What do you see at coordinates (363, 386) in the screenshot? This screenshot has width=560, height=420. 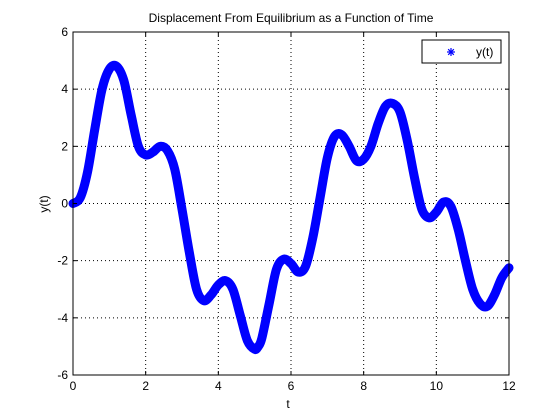 I see `x-tick-label-4: 8` at bounding box center [363, 386].